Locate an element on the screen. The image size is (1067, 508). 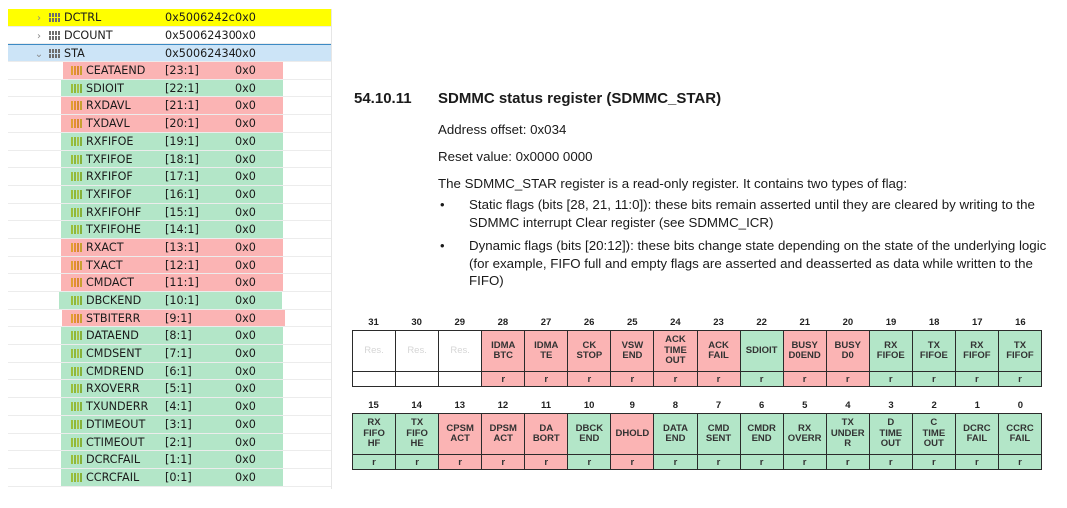
register-row-dctrl: › DCTRL 0x5006242c 0x0 is located at coordinates (170, 18).